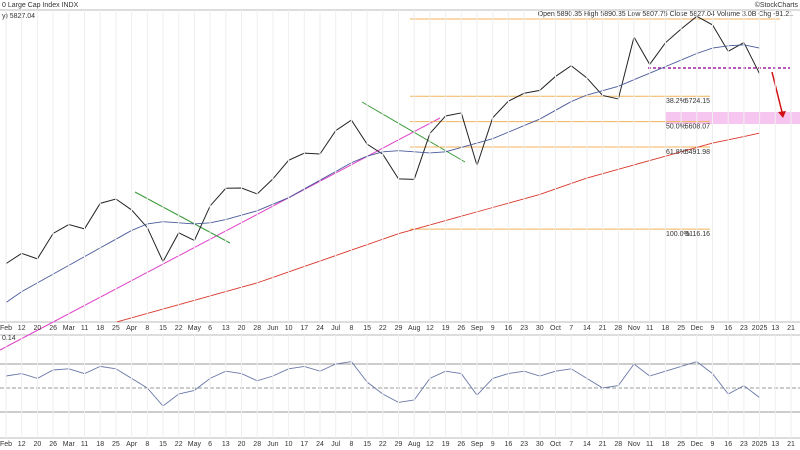  I want to click on x-tick-label: 17, so click(304, 444).